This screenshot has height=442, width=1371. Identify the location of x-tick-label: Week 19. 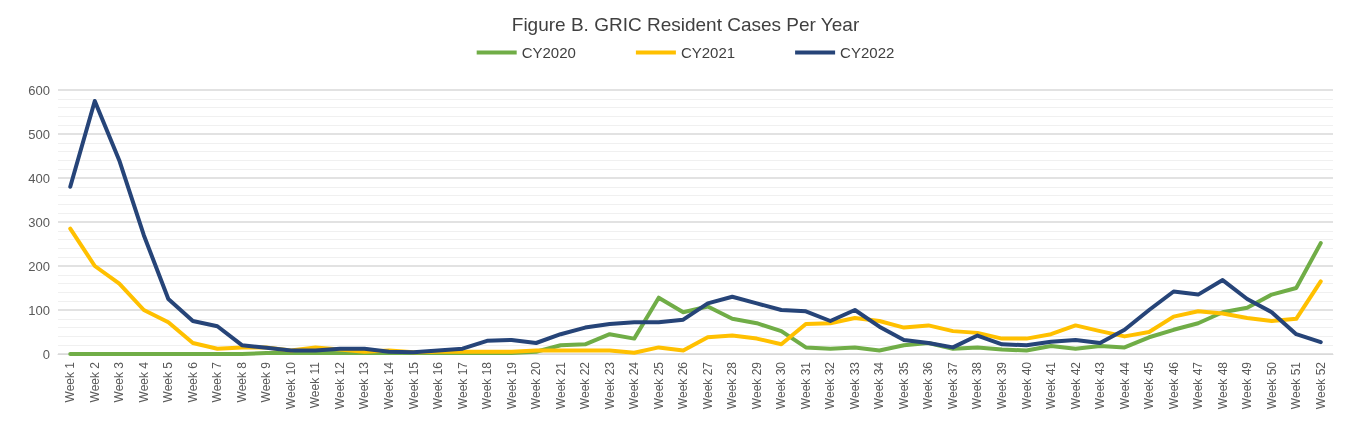
(511, 385).